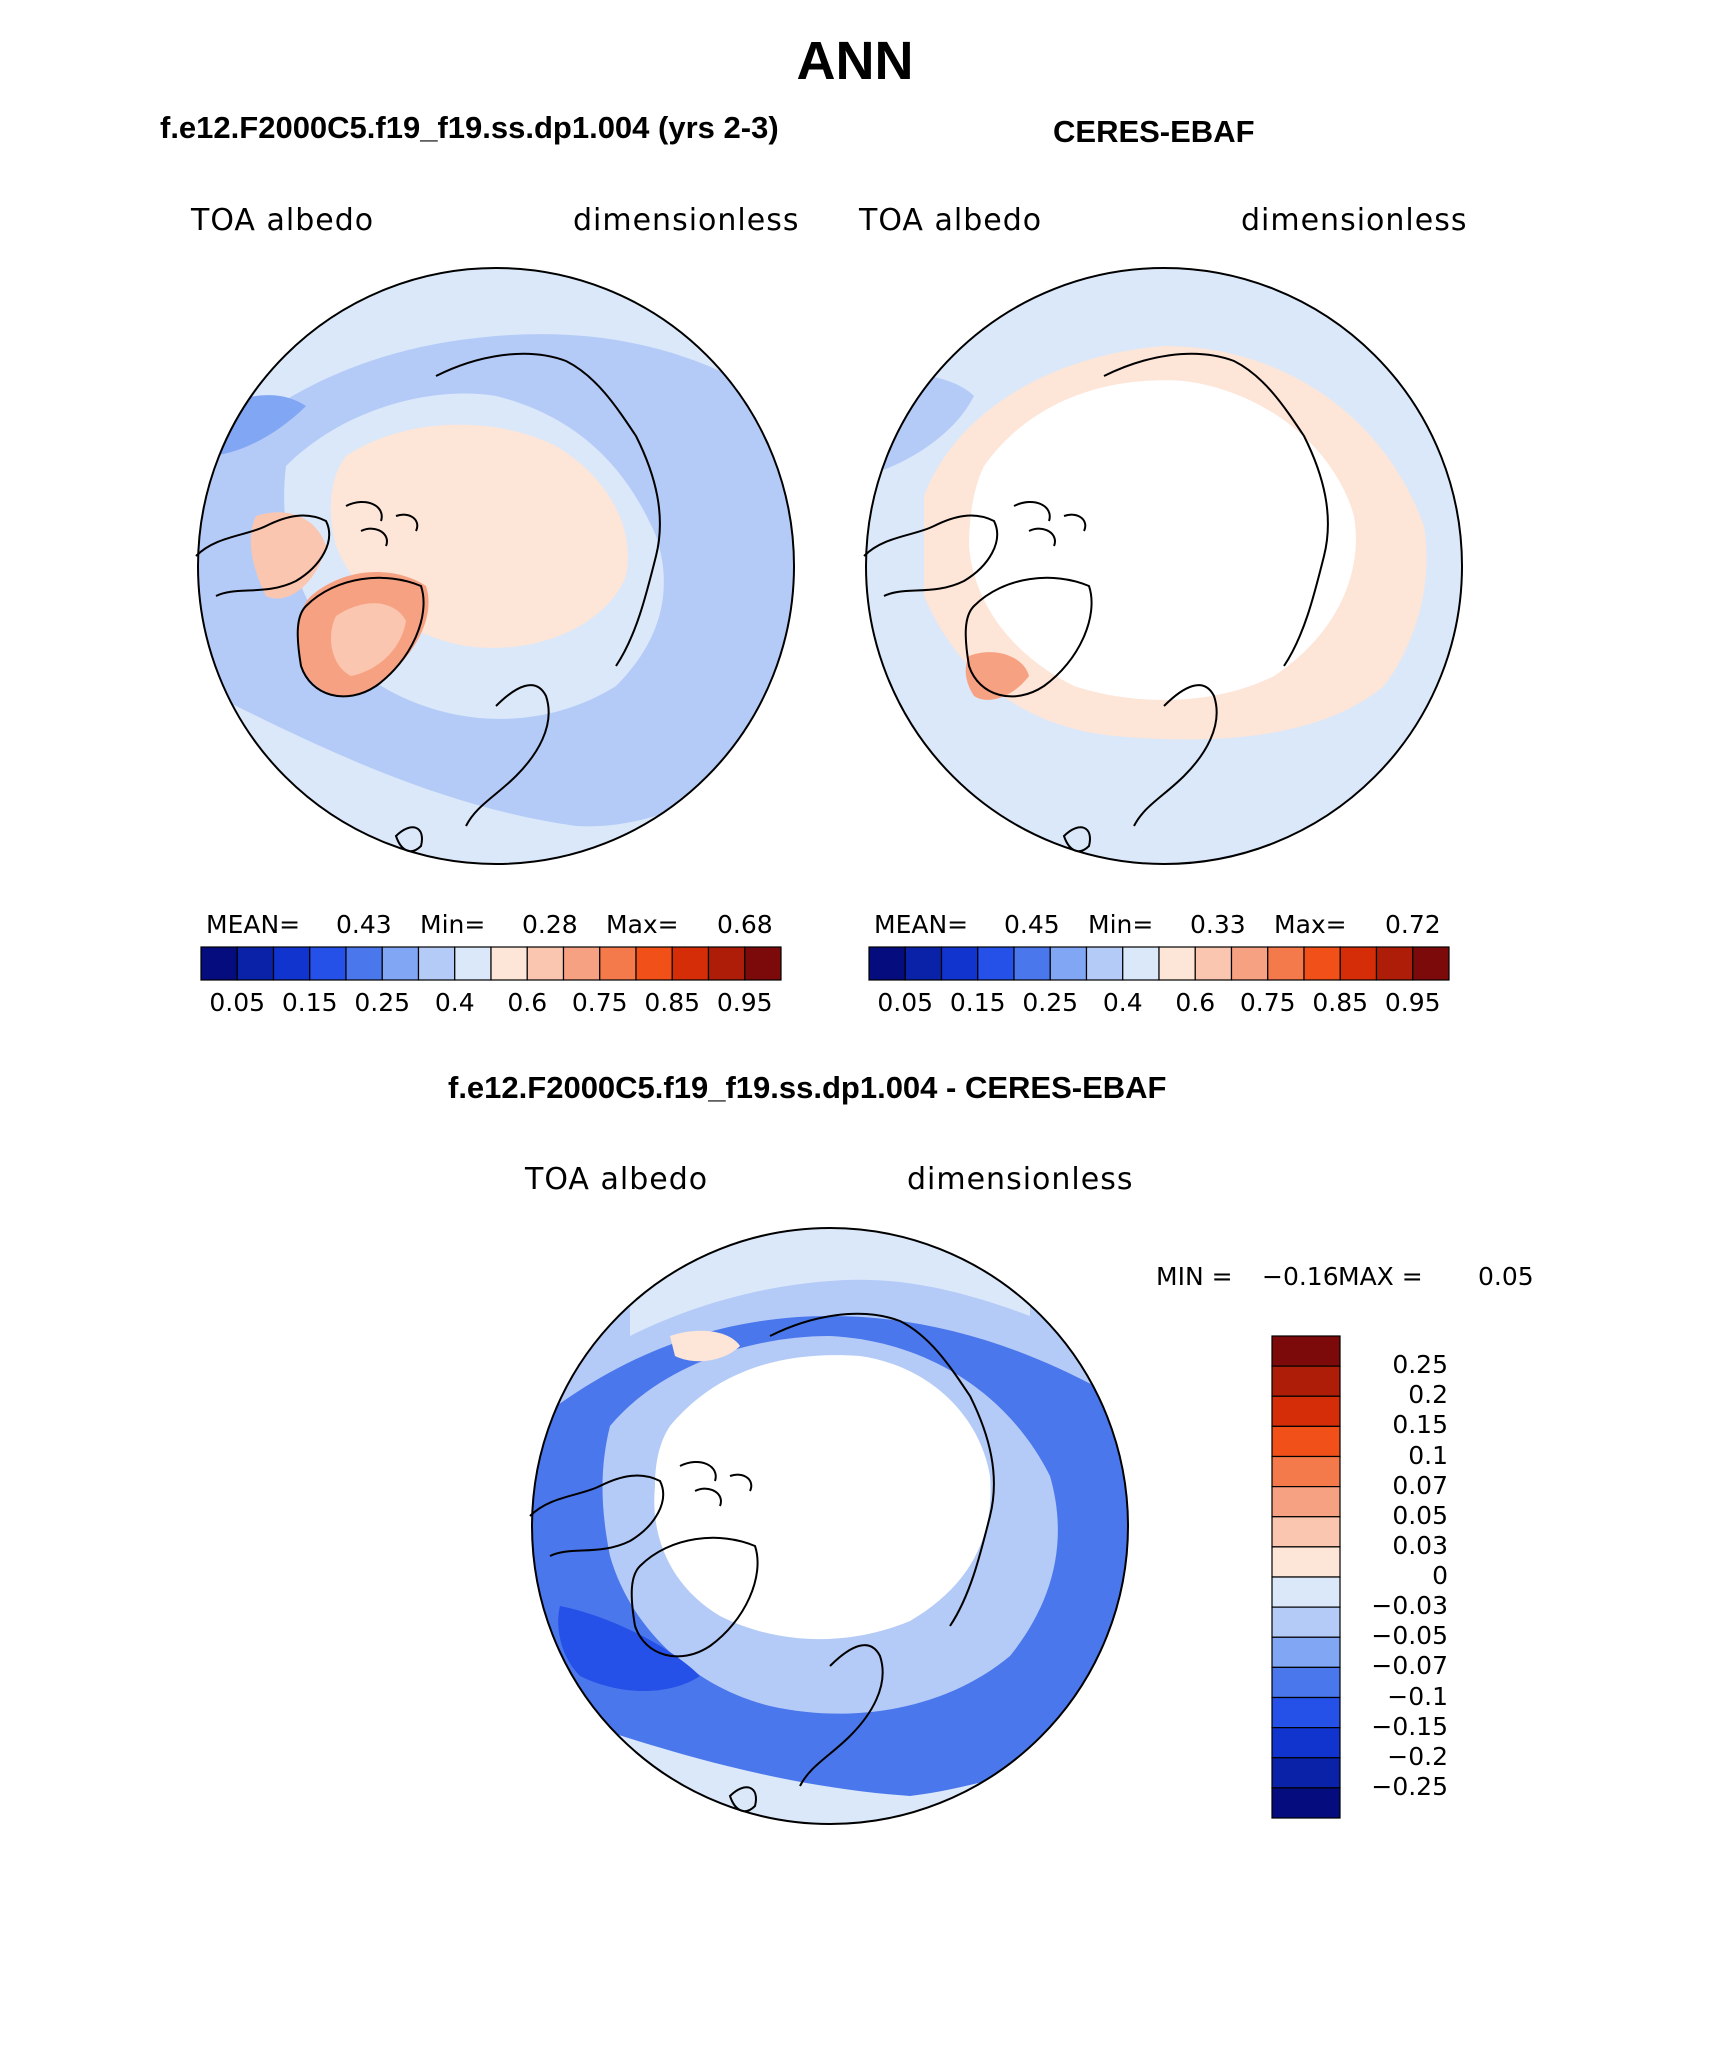 The width and height of the screenshot is (1710, 2061). What do you see at coordinates (830, 1282) in the screenshot?
I see `pacific-lighter` at bounding box center [830, 1282].